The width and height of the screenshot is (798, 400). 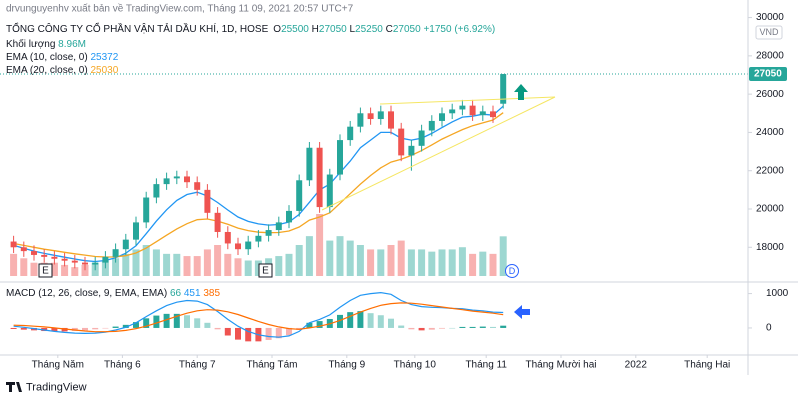 What do you see at coordinates (197, 365) in the screenshot?
I see `x-tick-label: Tháng 7` at bounding box center [197, 365].